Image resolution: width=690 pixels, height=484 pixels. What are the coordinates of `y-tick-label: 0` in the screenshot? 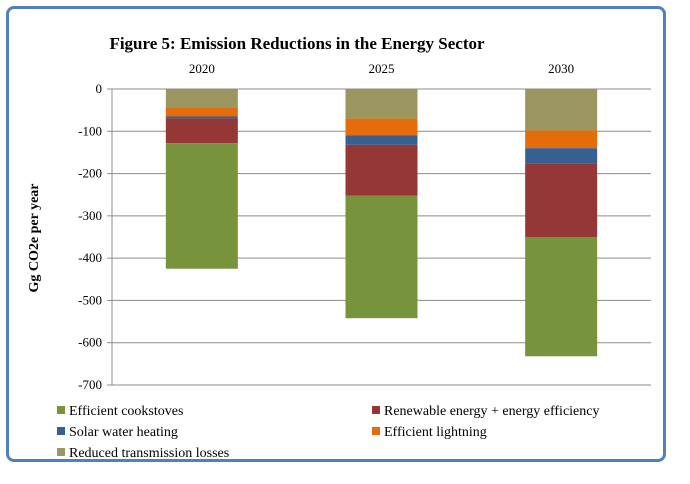 It's located at (99, 88).